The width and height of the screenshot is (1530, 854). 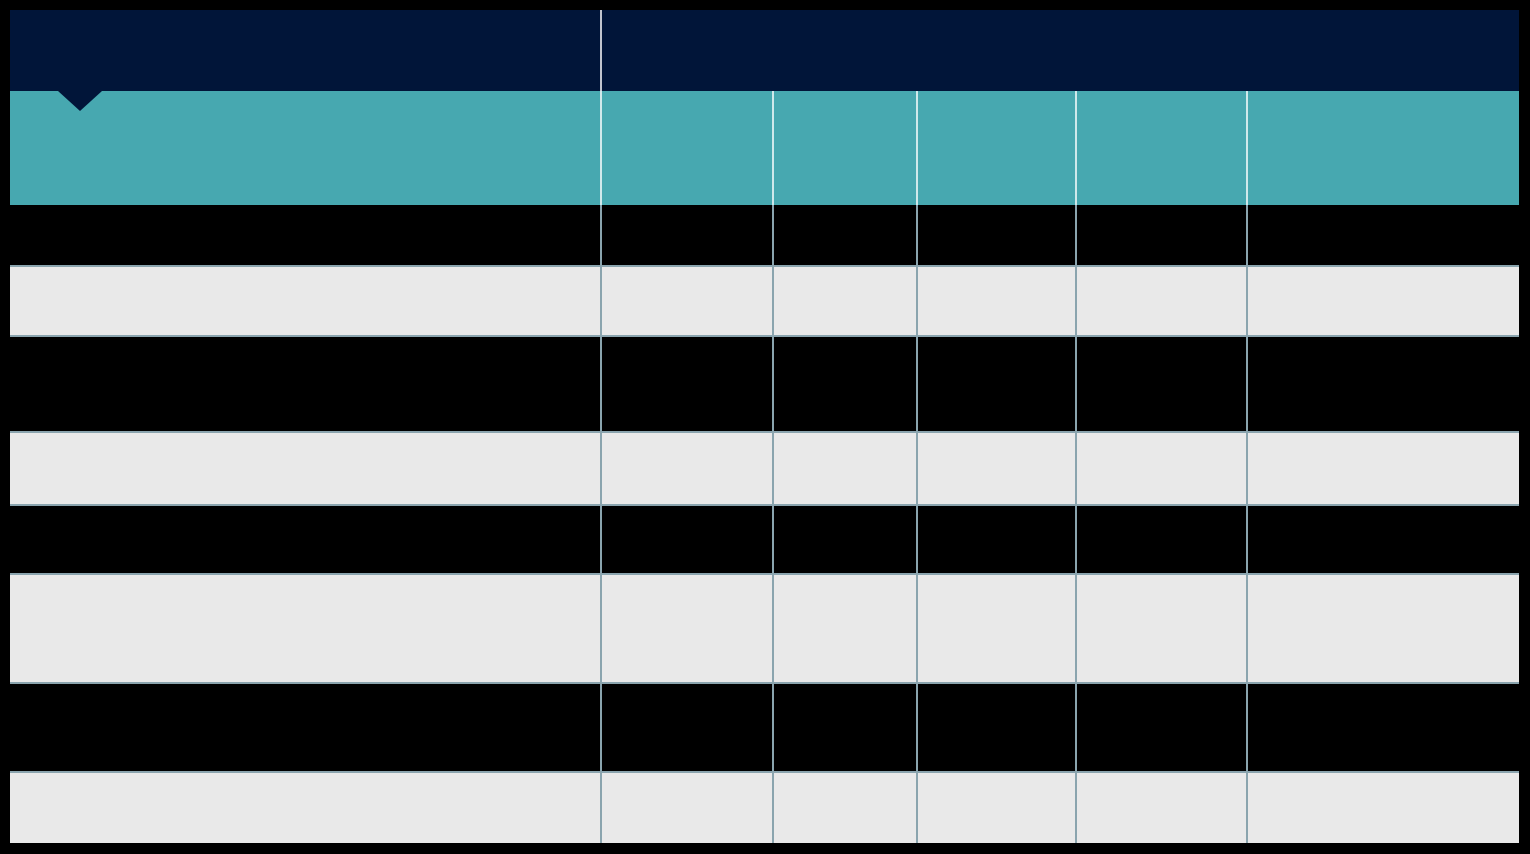 I want to click on column-header-row, so click(x=764, y=148).